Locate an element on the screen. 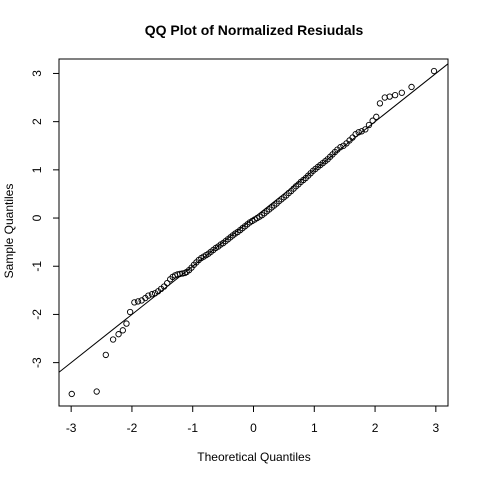  y-tick-label: 0 is located at coordinates (37, 217).